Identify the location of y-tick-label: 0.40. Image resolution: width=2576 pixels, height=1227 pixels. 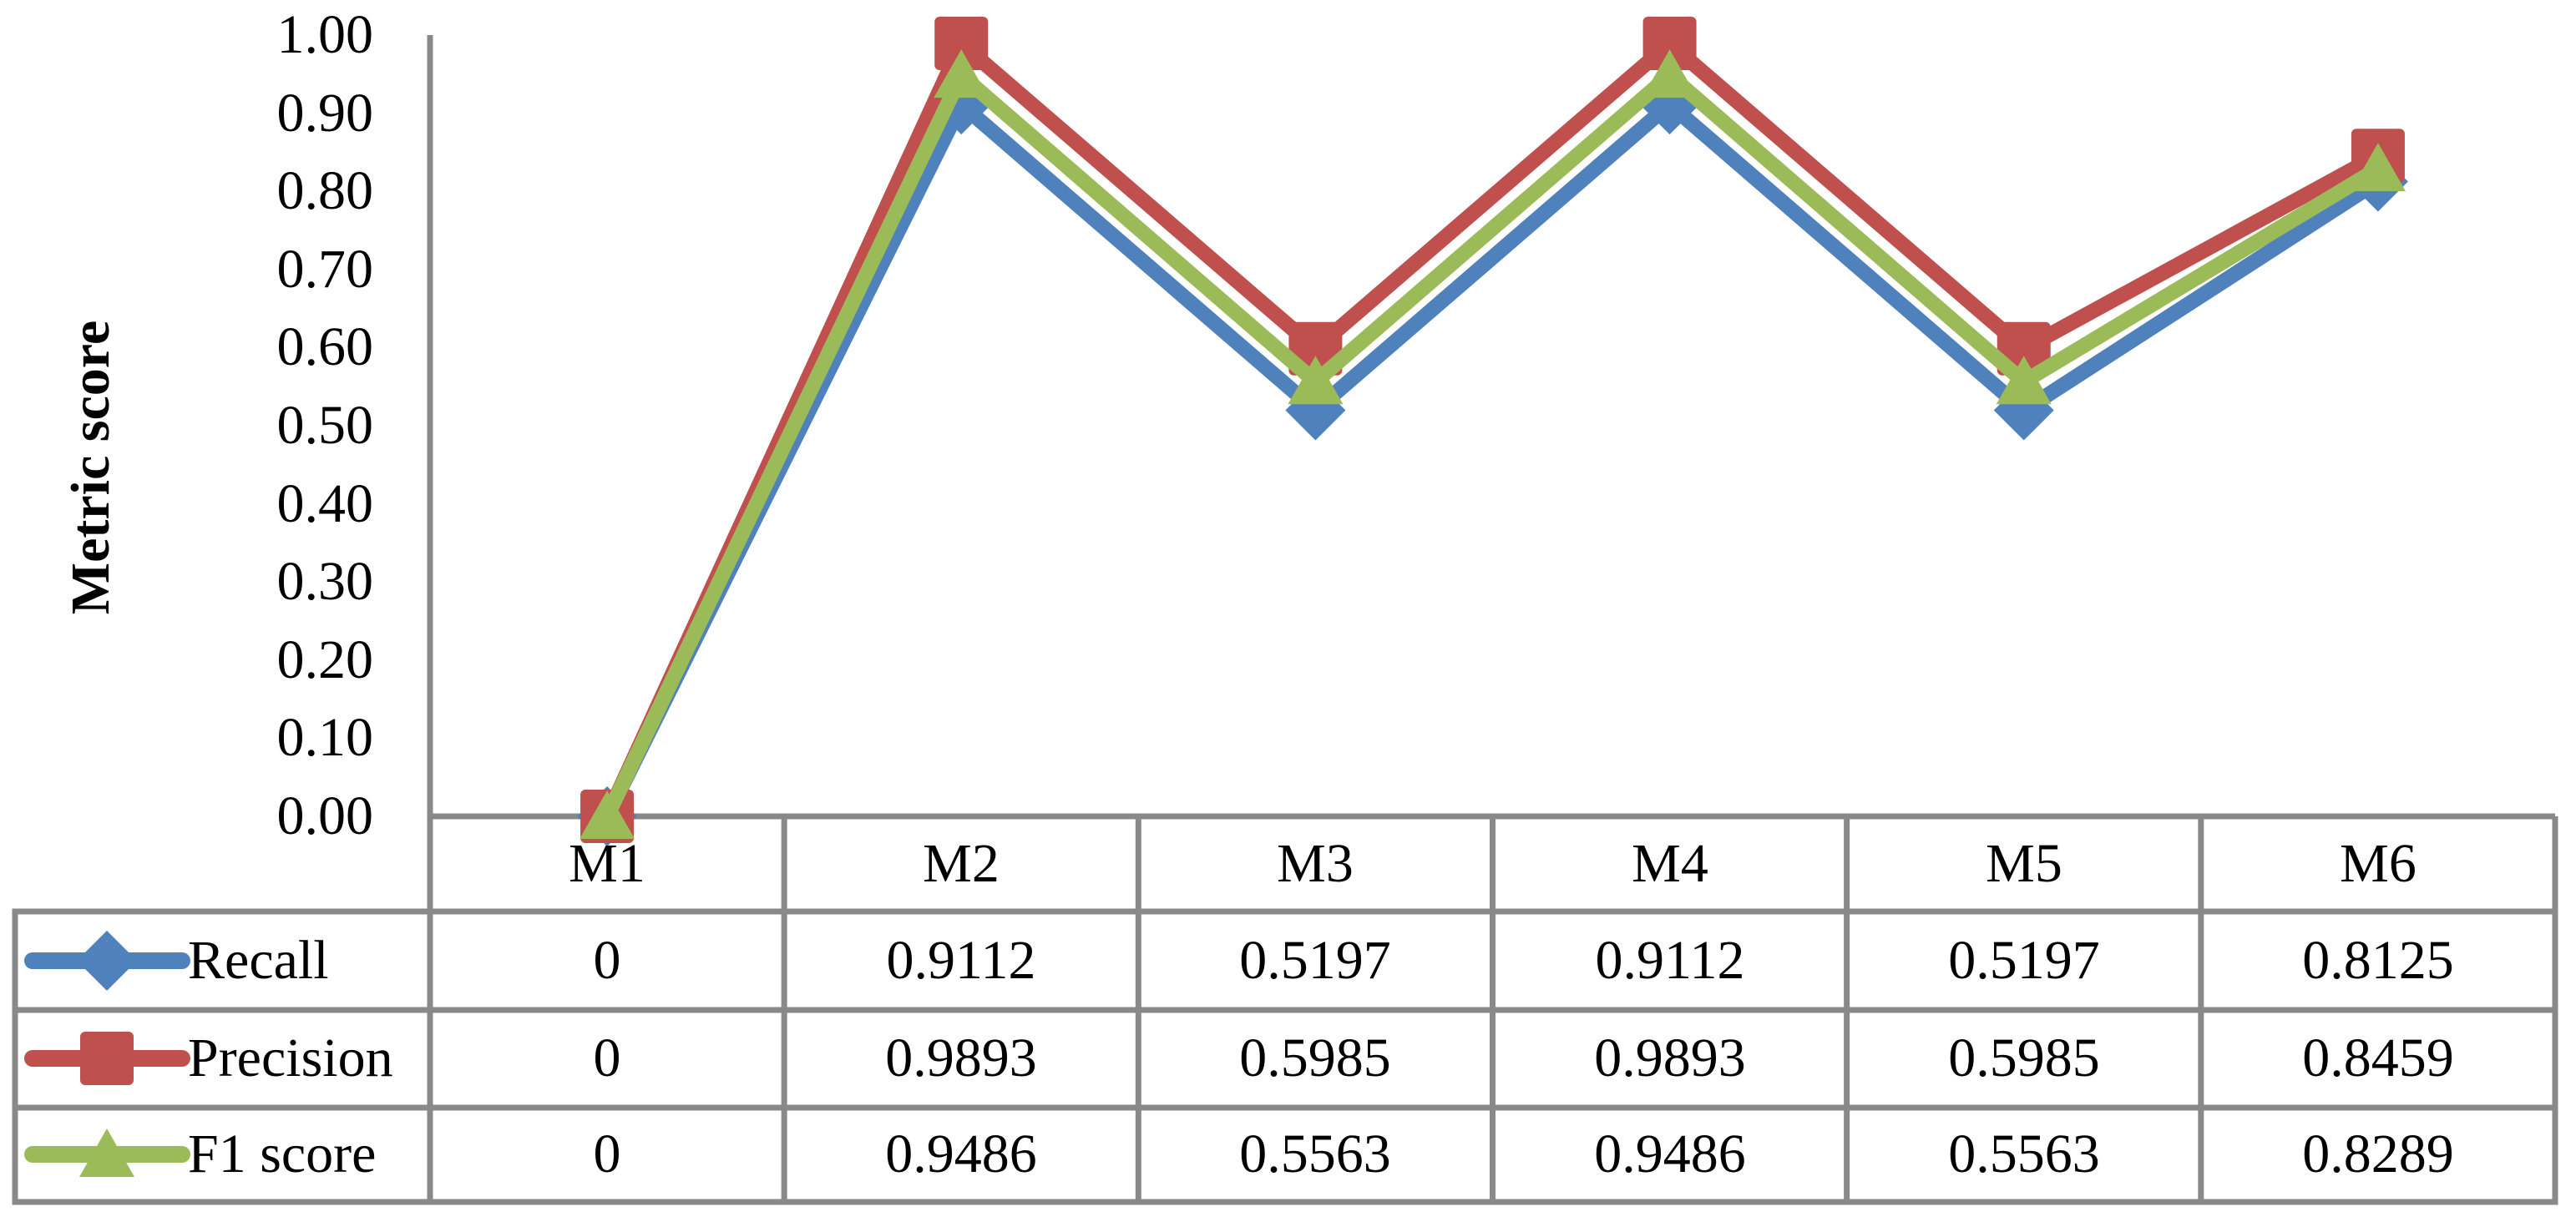
(325, 504).